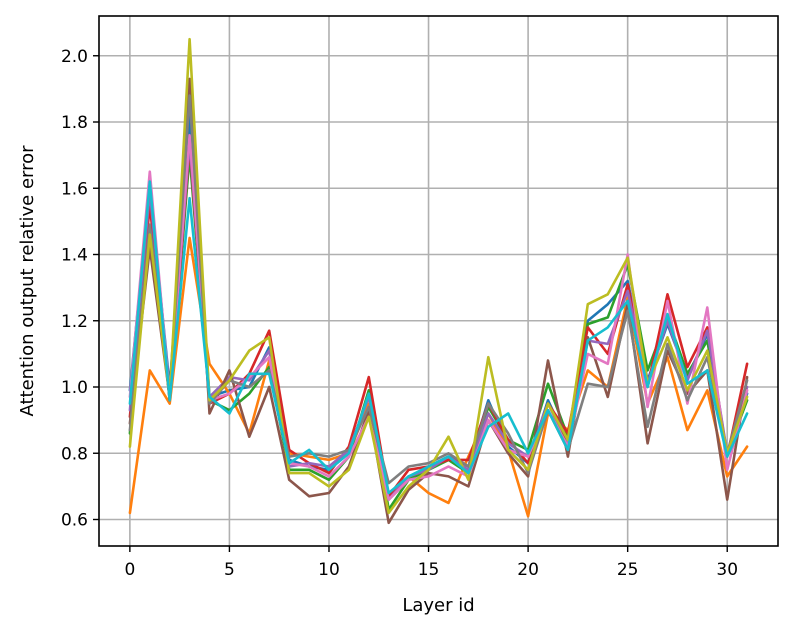  What do you see at coordinates (74, 57) in the screenshot?
I see `y-tick-label-7: 2.0` at bounding box center [74, 57].